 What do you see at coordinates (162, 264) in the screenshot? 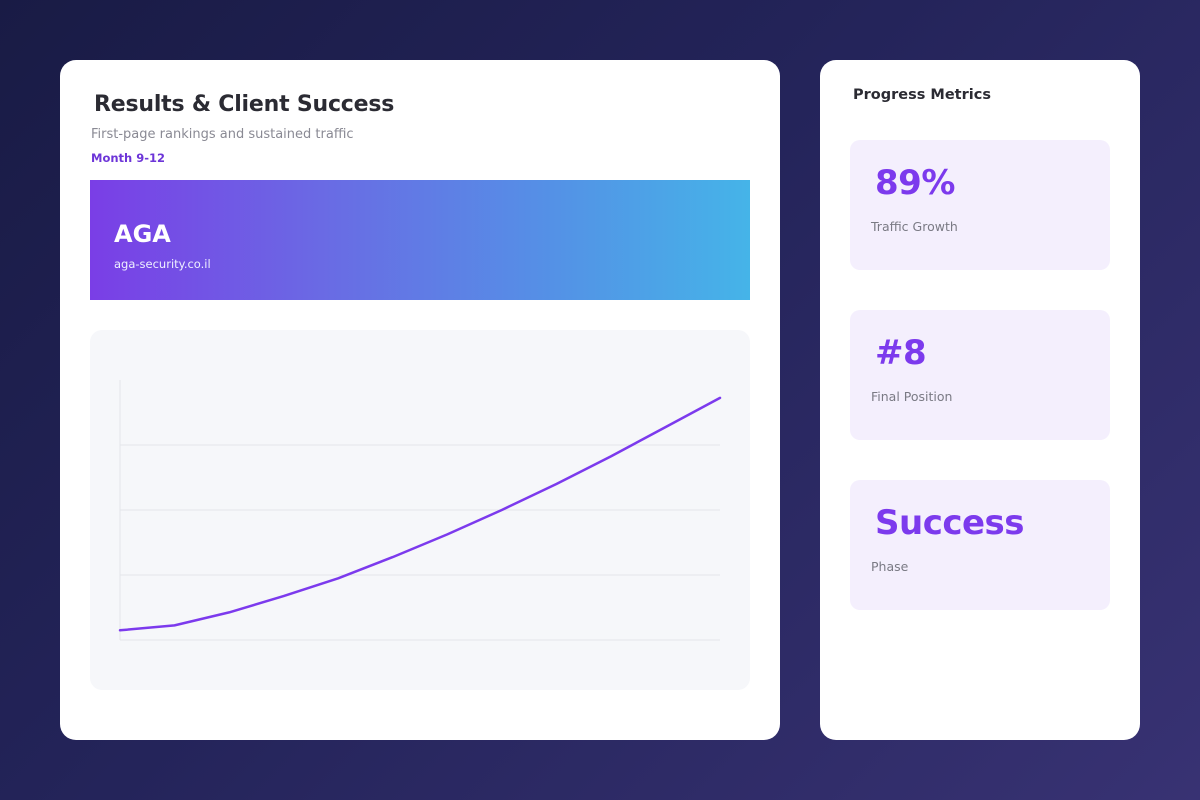
I see `client-domain: aga-security.co.il` at bounding box center [162, 264].